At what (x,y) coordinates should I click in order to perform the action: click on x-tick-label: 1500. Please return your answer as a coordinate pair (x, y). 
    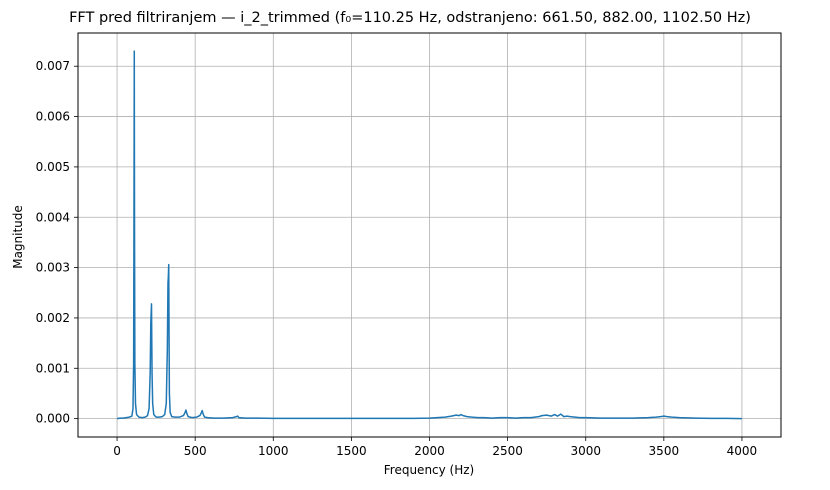
    Looking at the image, I should click on (351, 451).